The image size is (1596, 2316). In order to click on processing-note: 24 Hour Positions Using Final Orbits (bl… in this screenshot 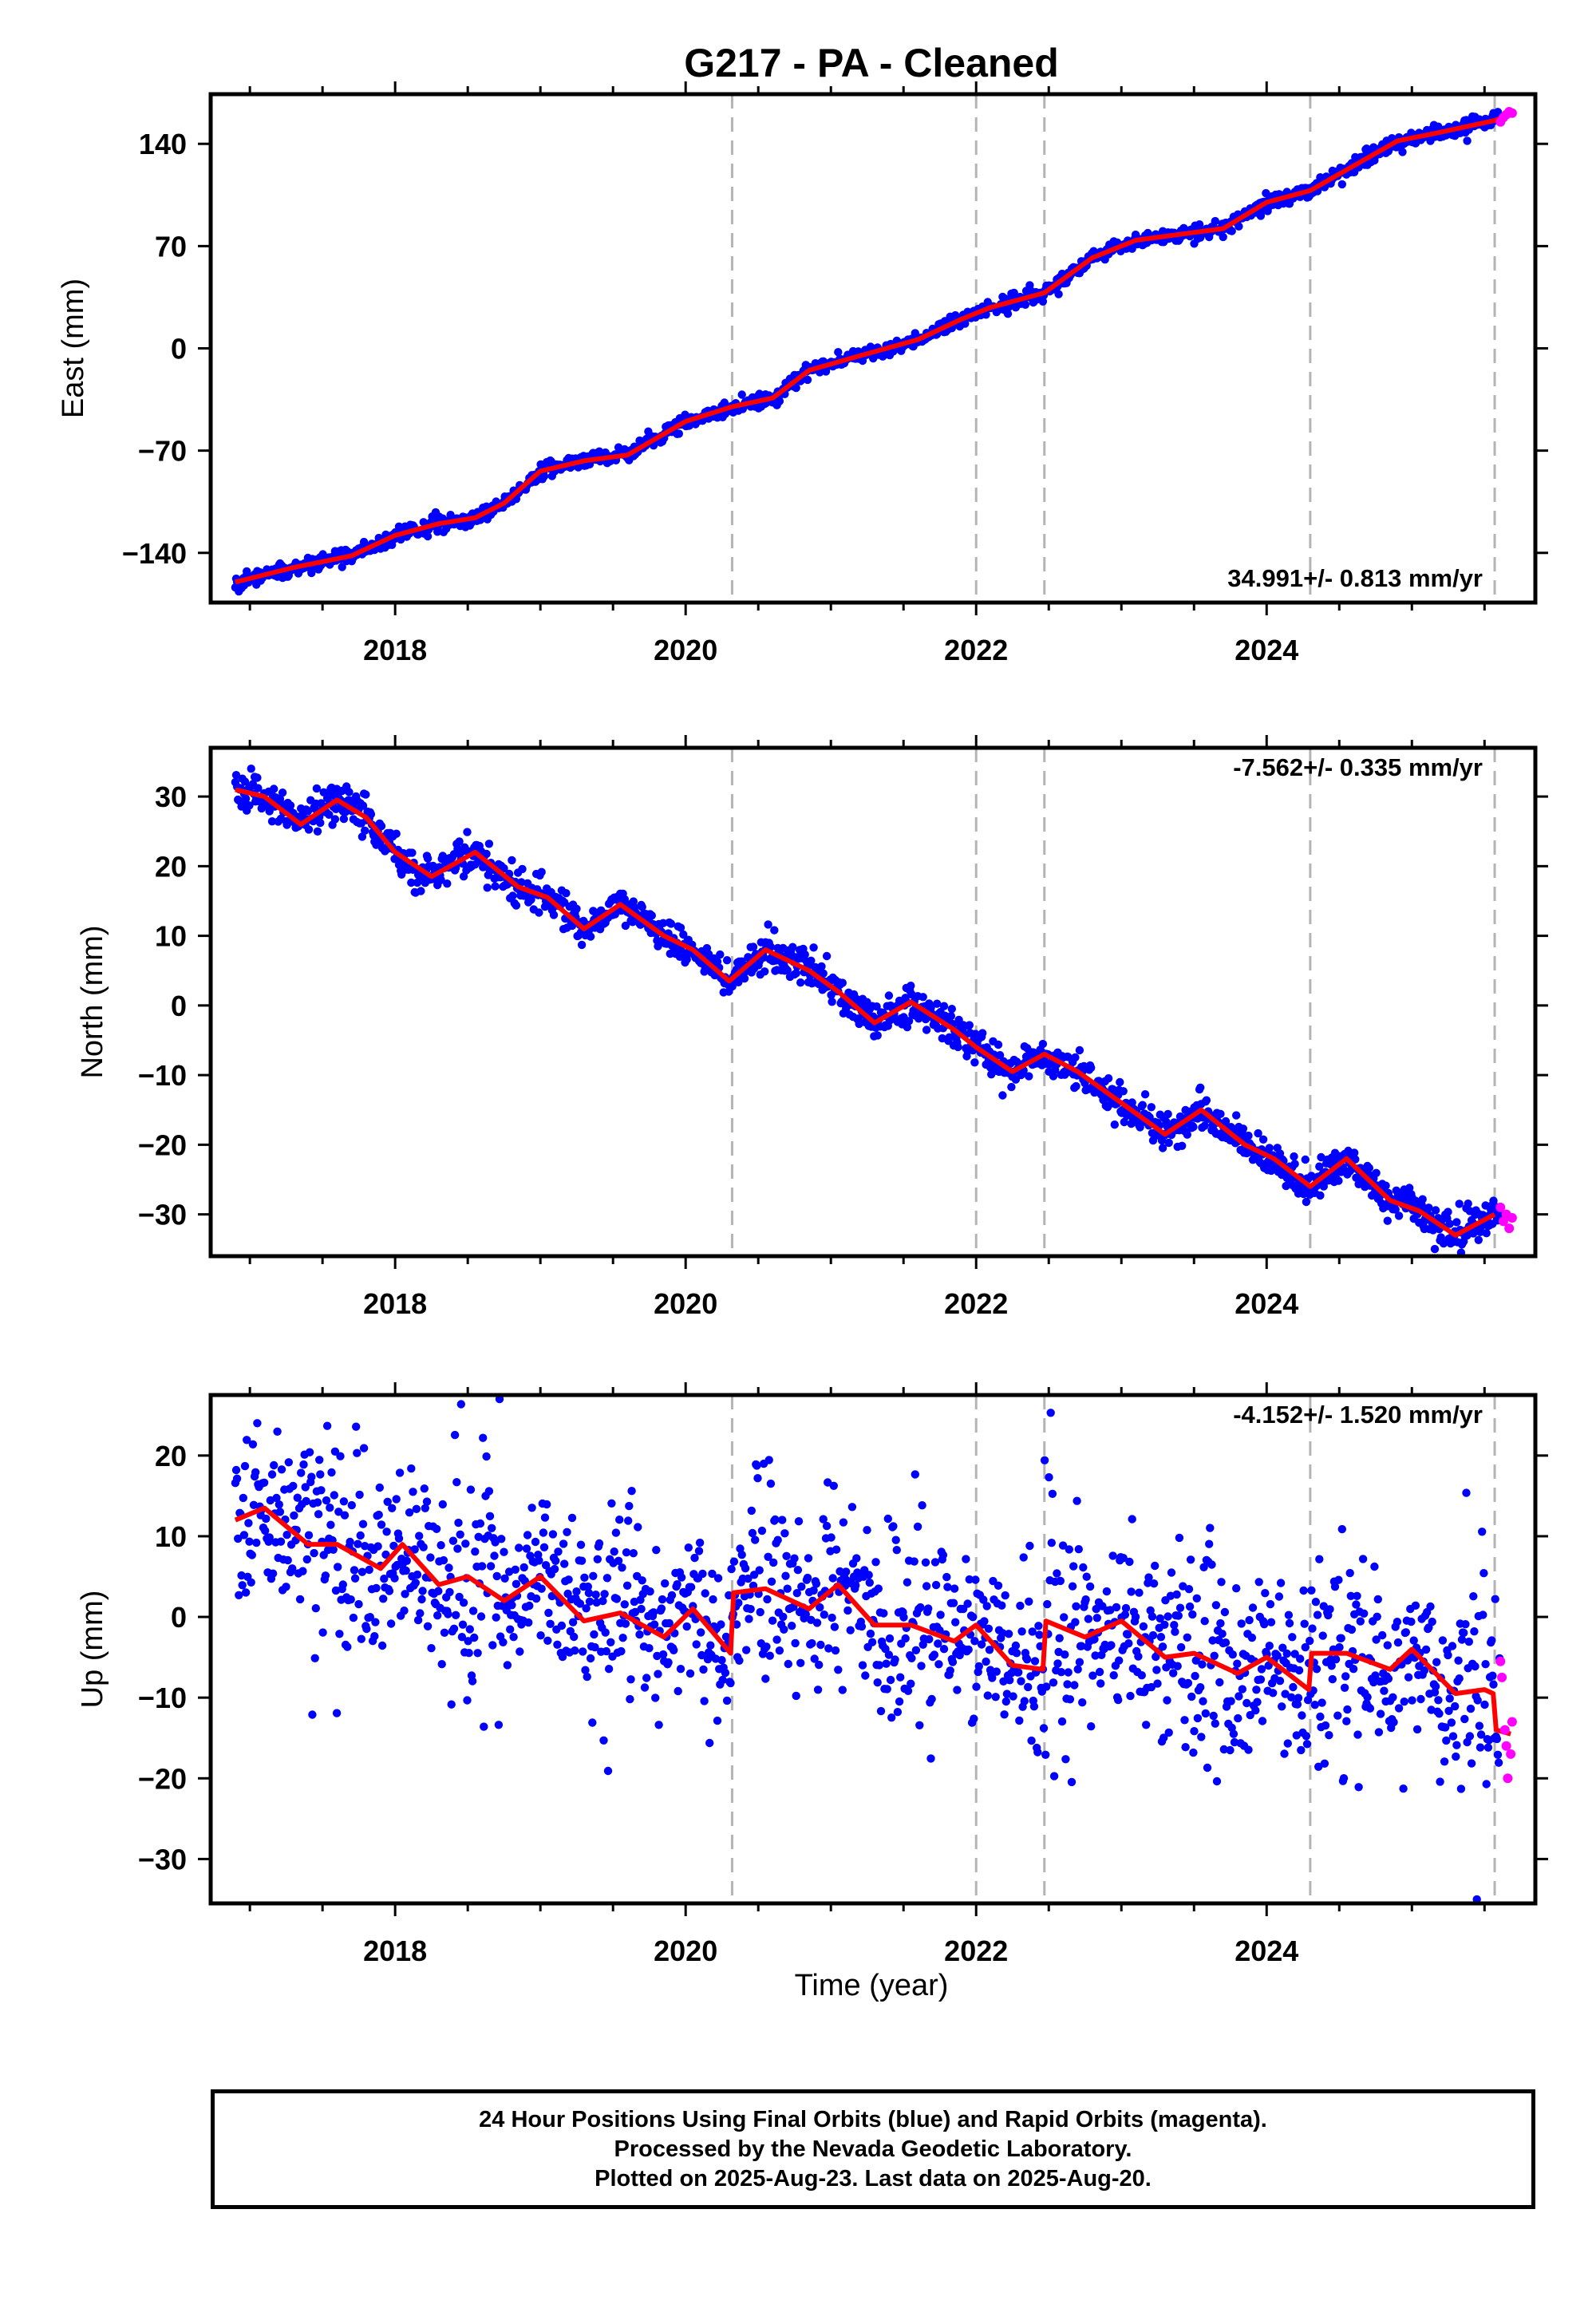, I will do `click(873, 2149)`.